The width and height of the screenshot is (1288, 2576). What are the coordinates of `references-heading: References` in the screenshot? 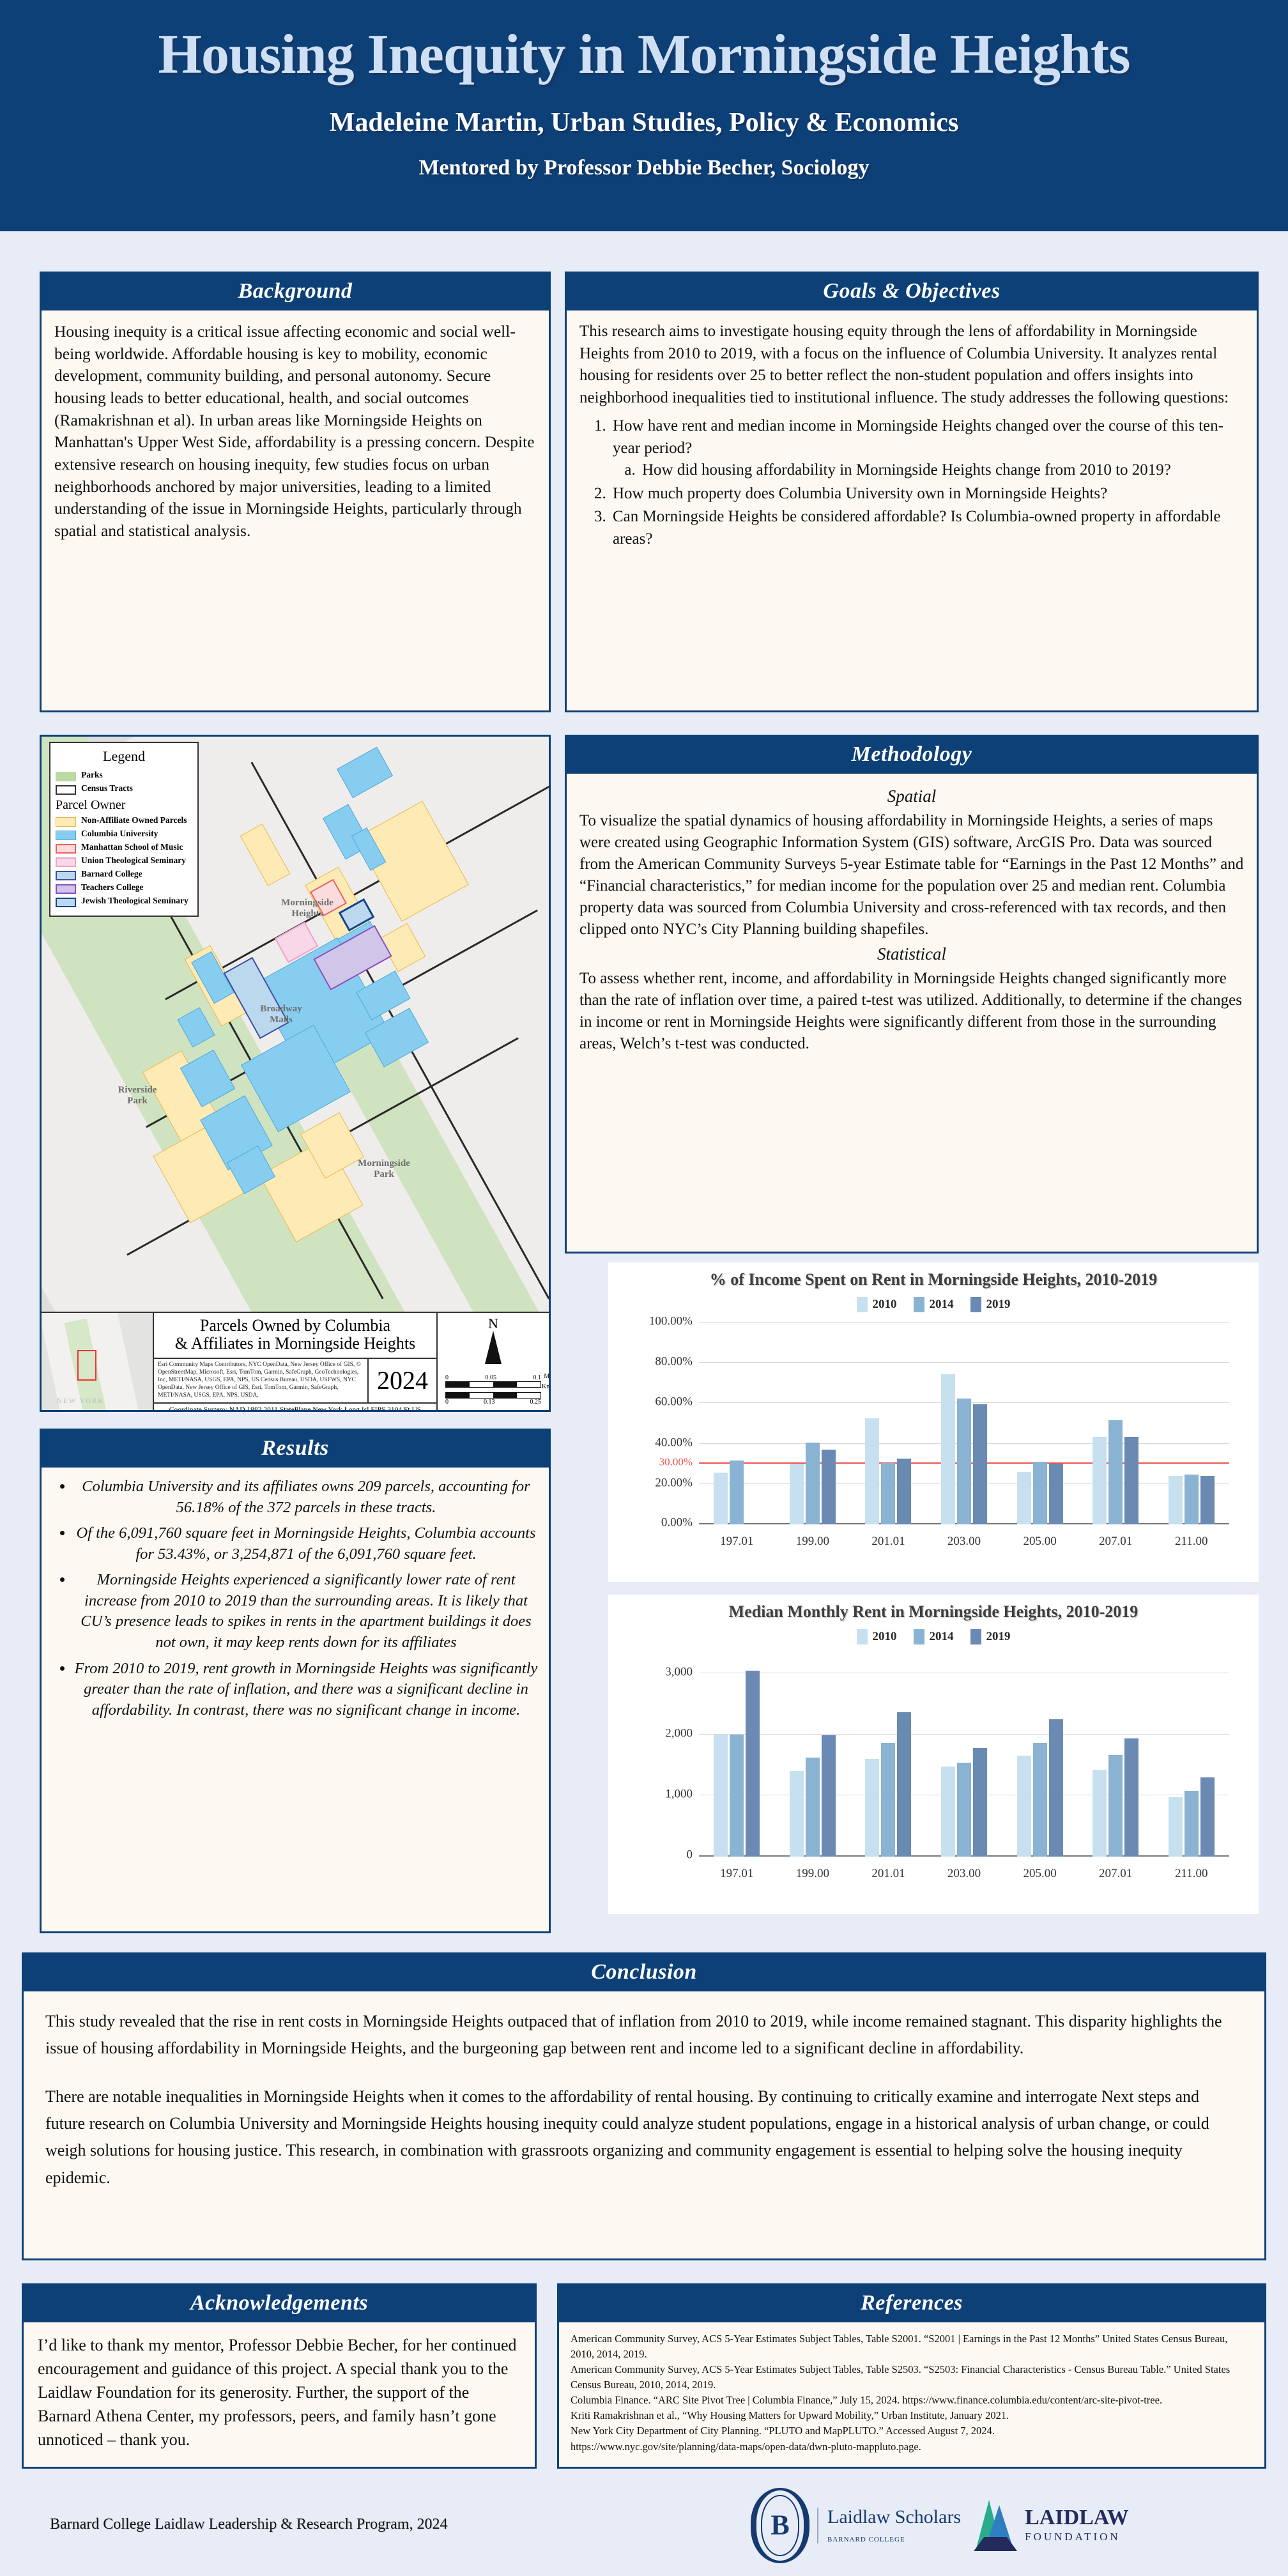 It's located at (911, 2303).